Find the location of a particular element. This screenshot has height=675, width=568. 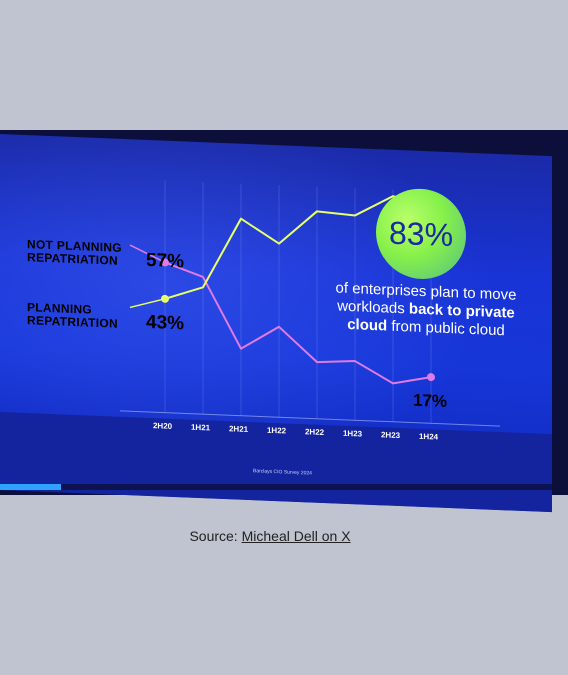

headline-line-3-bold: cloud is located at coordinates (367, 325).